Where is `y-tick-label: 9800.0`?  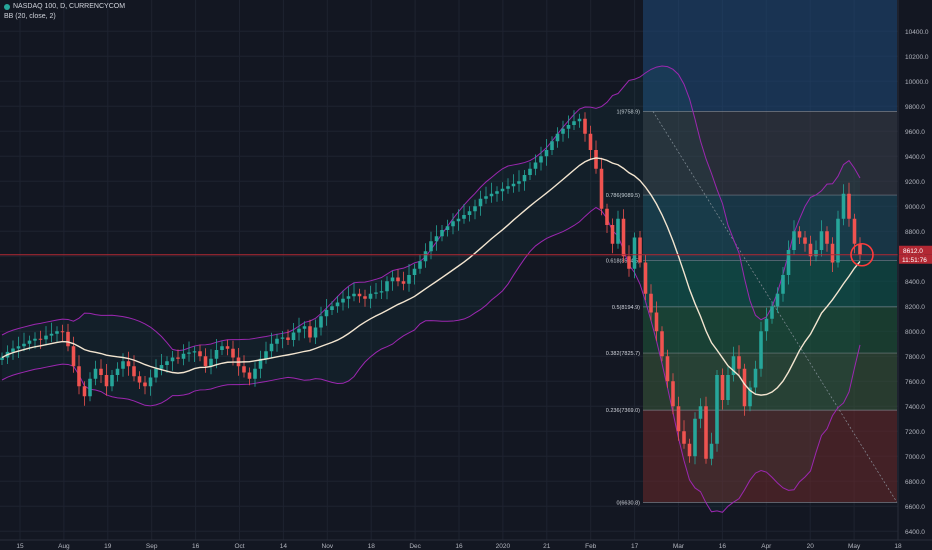
y-tick-label: 9800.0 is located at coordinates (915, 107).